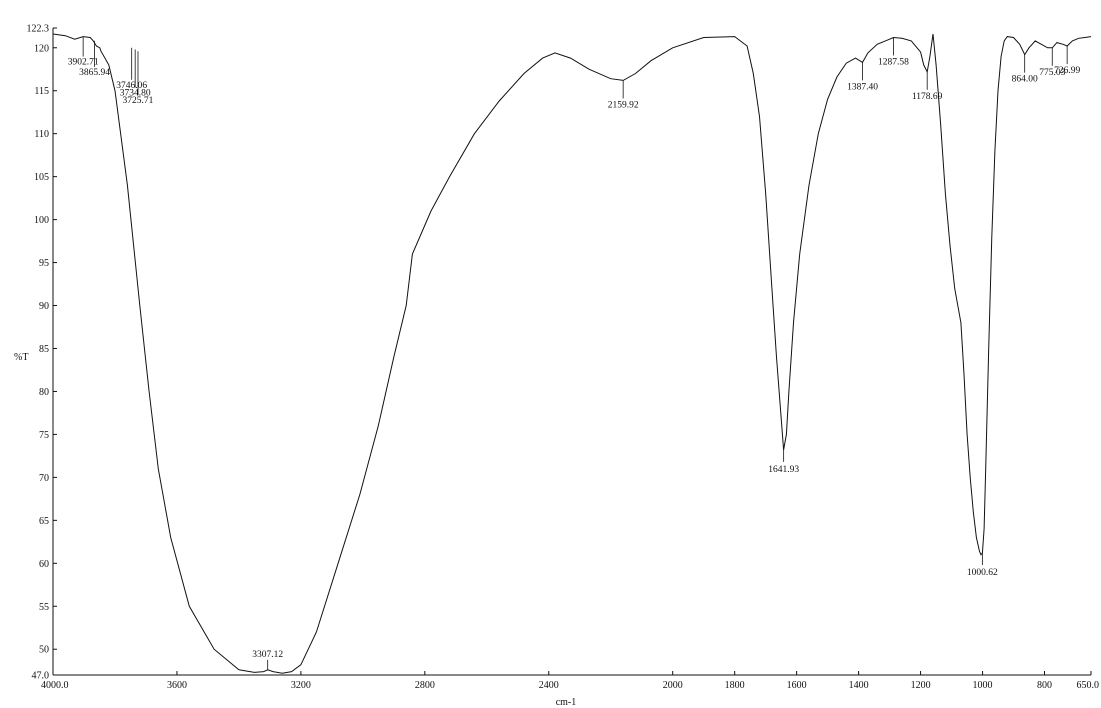  Describe the element at coordinates (1044, 685) in the screenshot. I see `x-tick-label: 800` at that location.